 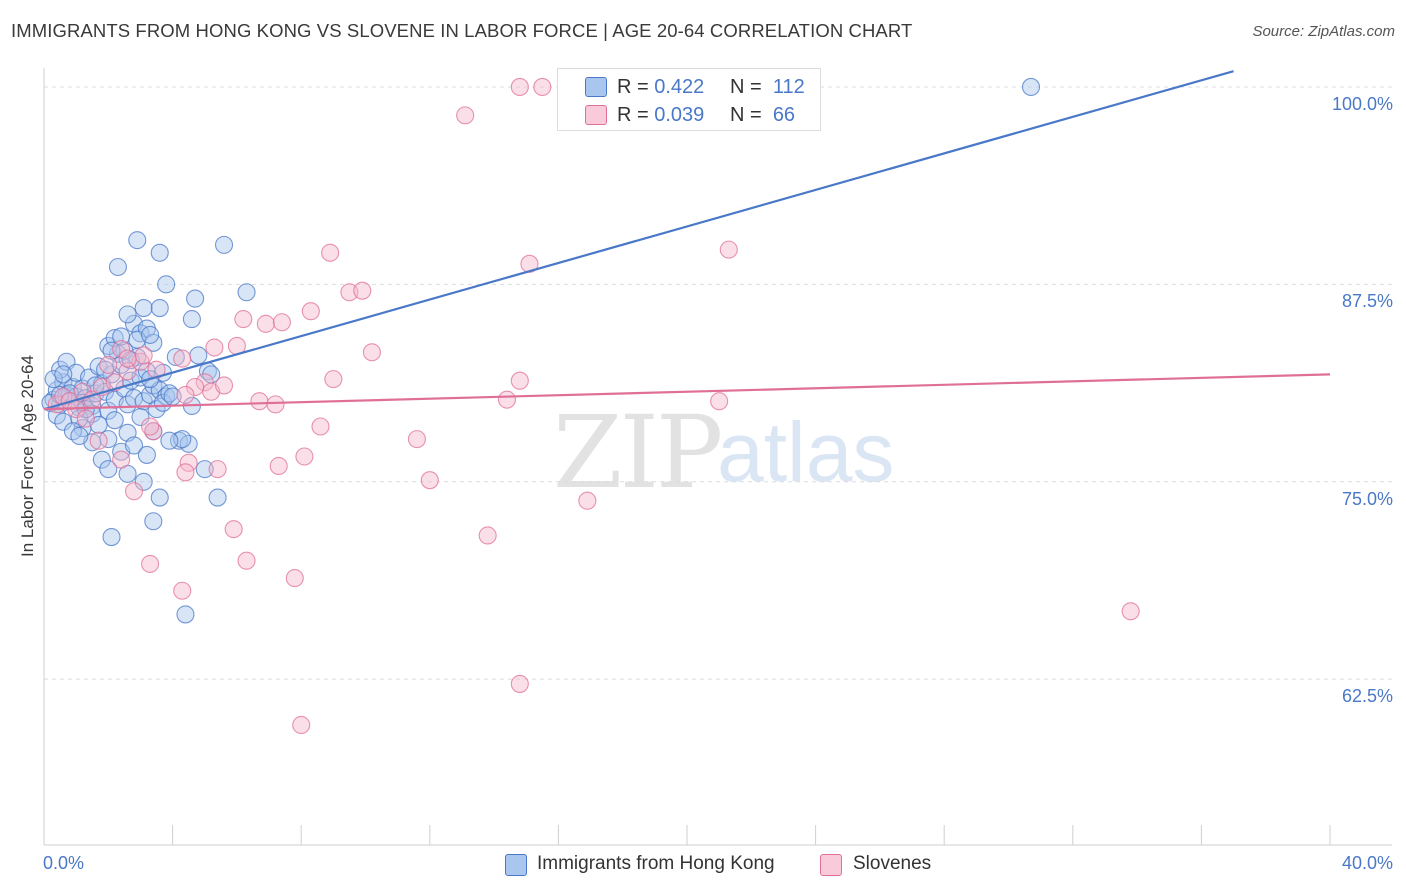 What do you see at coordinates (689, 99) in the screenshot?
I see `stats-legend: R = 0.422 N = 112 R = 0.039 N = 66` at bounding box center [689, 99].